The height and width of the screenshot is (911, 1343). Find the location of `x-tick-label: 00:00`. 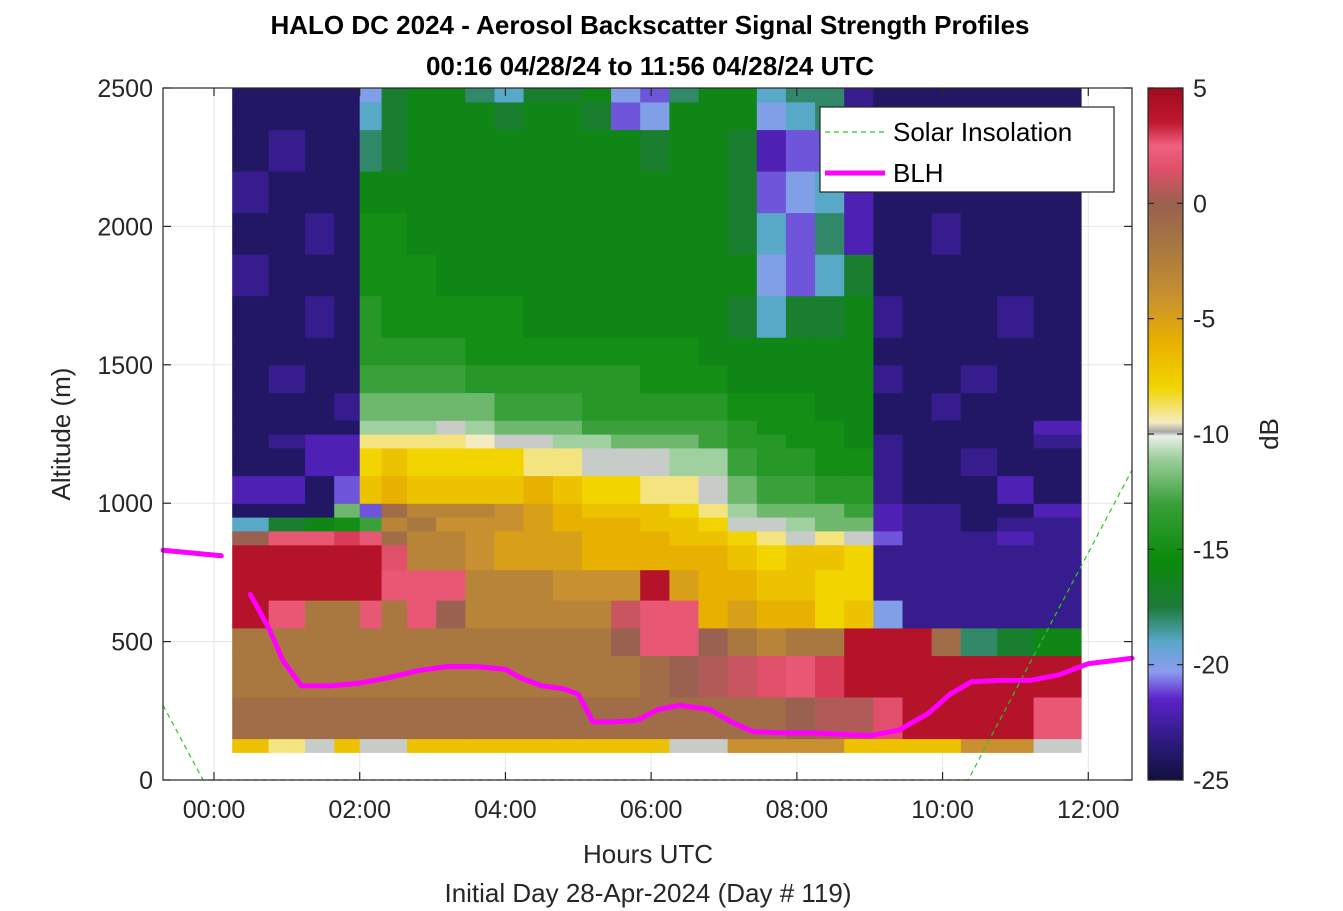

x-tick-label: 00:00 is located at coordinates (214, 810).